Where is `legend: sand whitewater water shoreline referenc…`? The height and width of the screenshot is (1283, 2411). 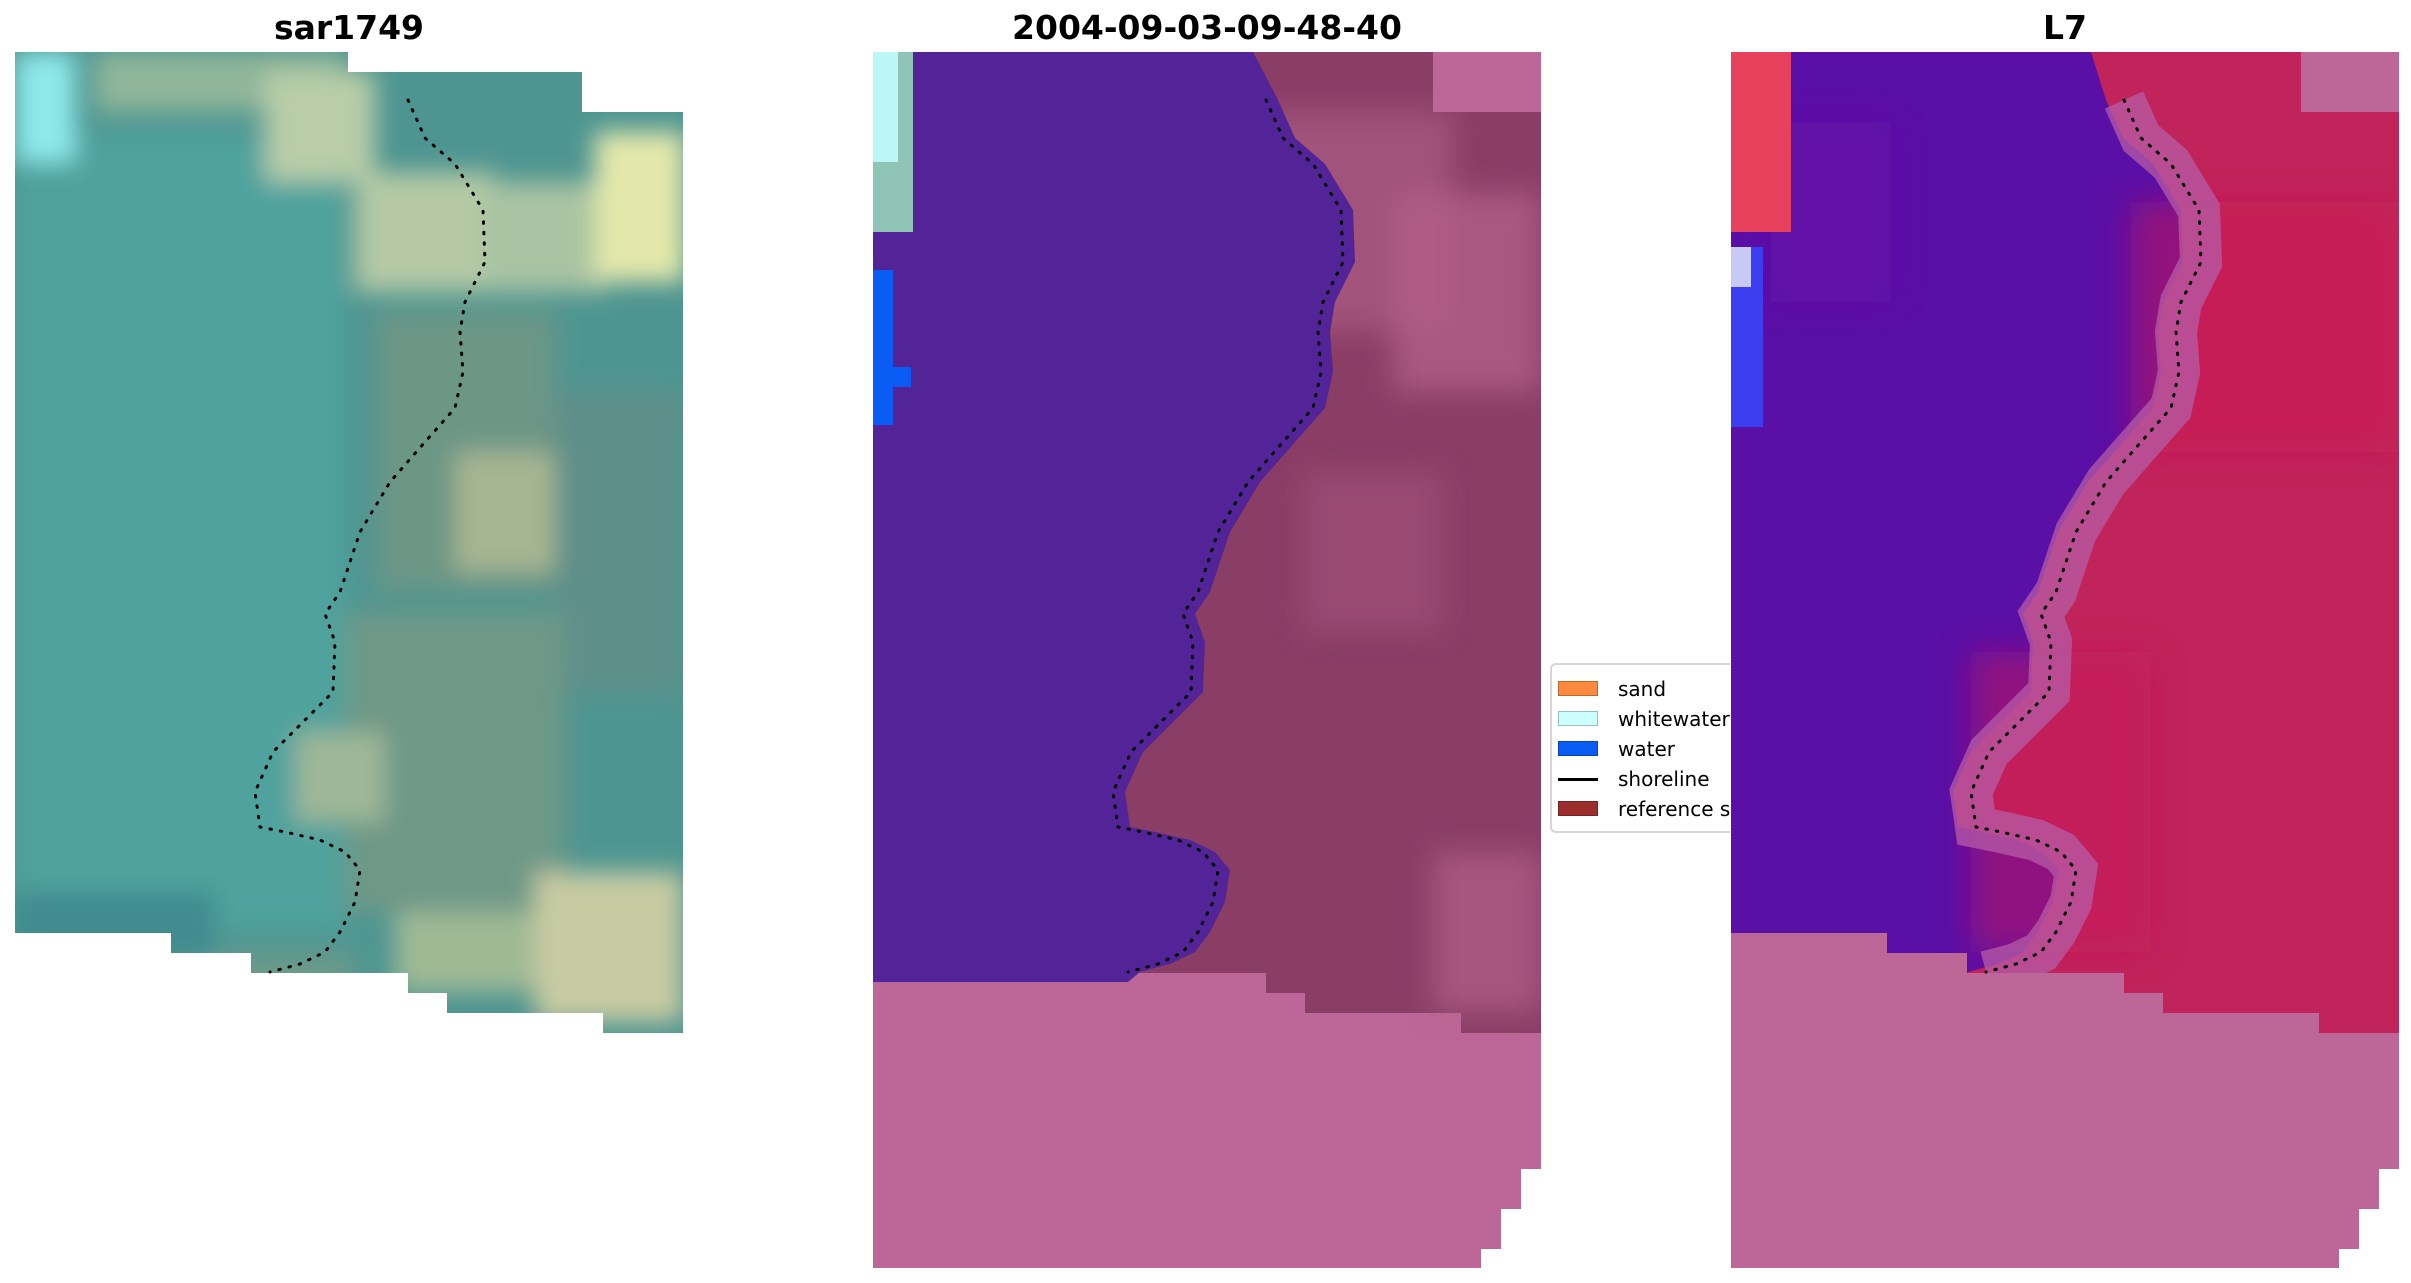
legend: sand whitewater water shoreline referenc… is located at coordinates (1640, 748).